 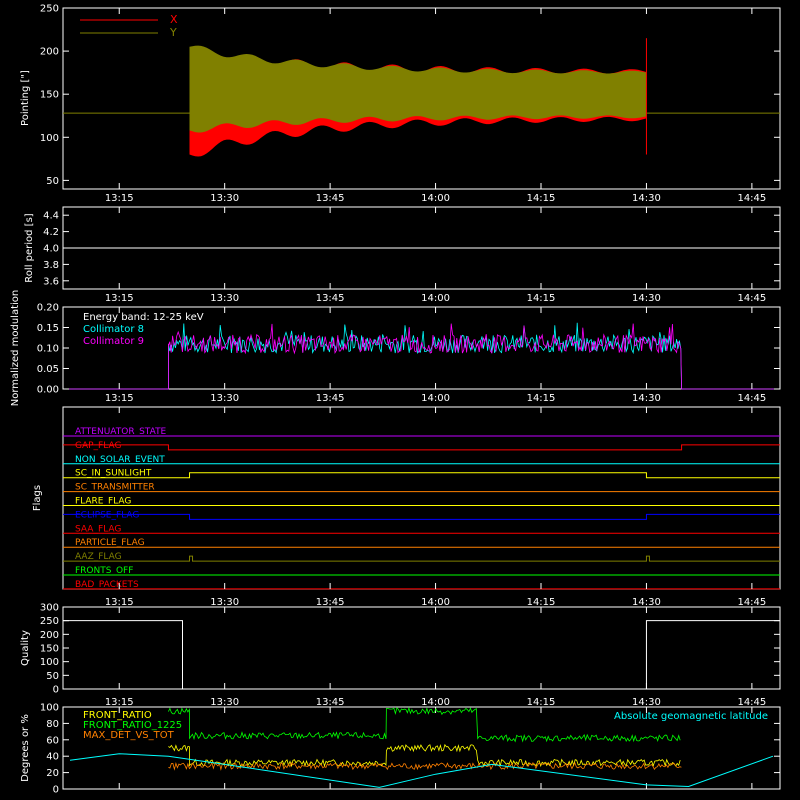 I want to click on roll-yticks: 3.6 3.8 4.0 4.2 4.4, so click(x=411, y=249).